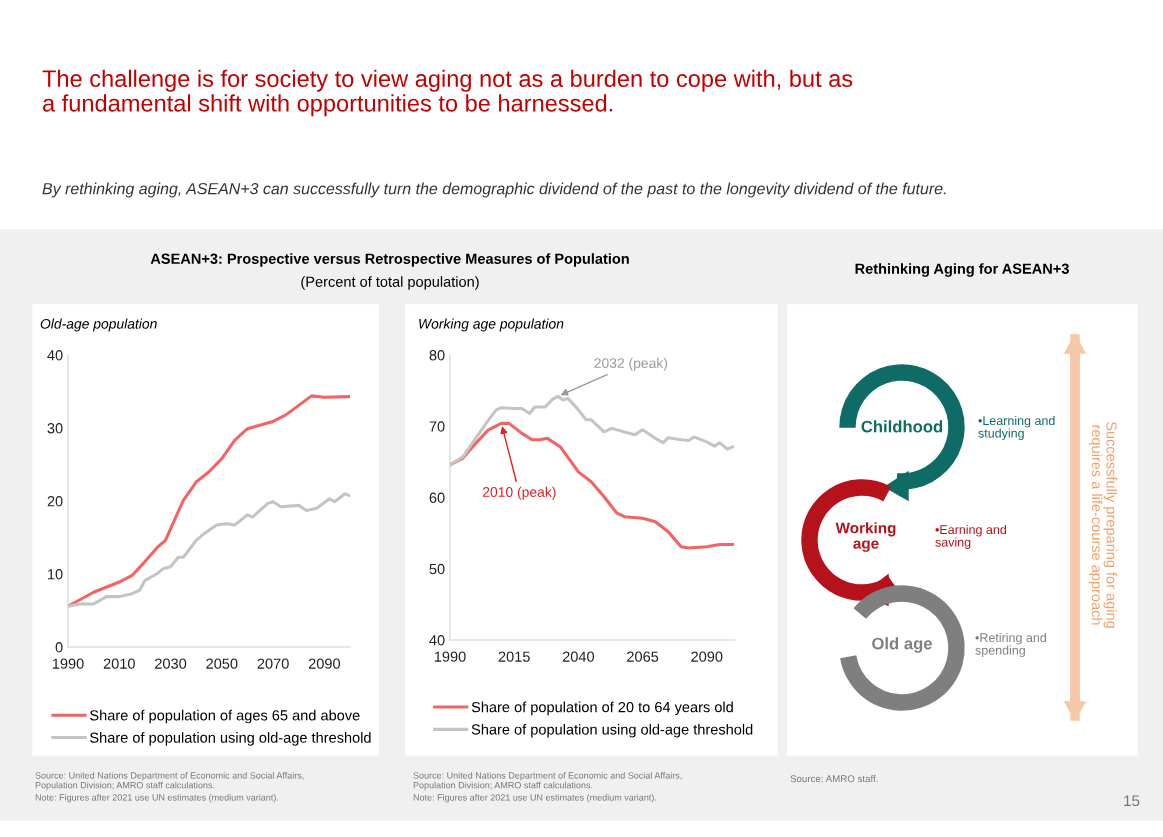 The image size is (1163, 837). I want to click on source-note: Source: AMRO staff., so click(834, 779).